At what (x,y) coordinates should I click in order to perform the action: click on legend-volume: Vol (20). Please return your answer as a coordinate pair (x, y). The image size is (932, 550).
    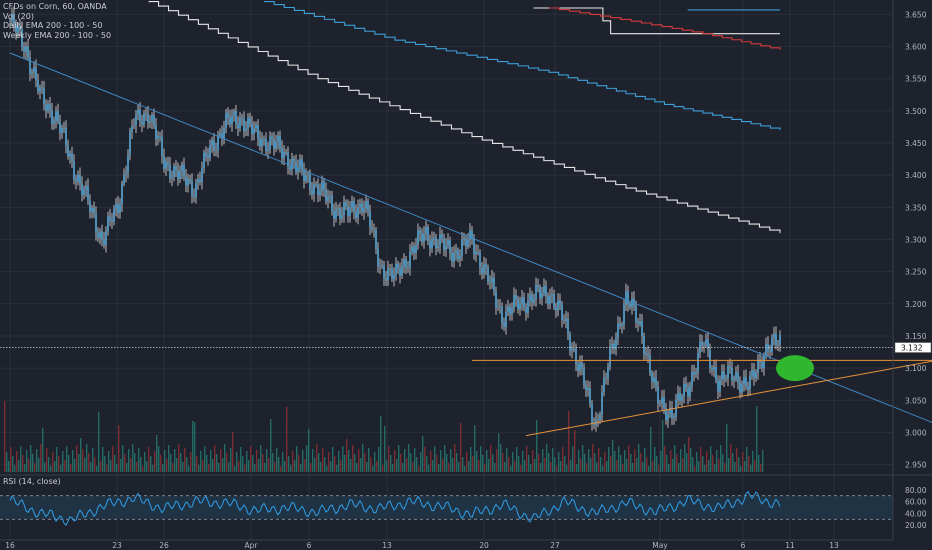
    Looking at the image, I should click on (18, 16).